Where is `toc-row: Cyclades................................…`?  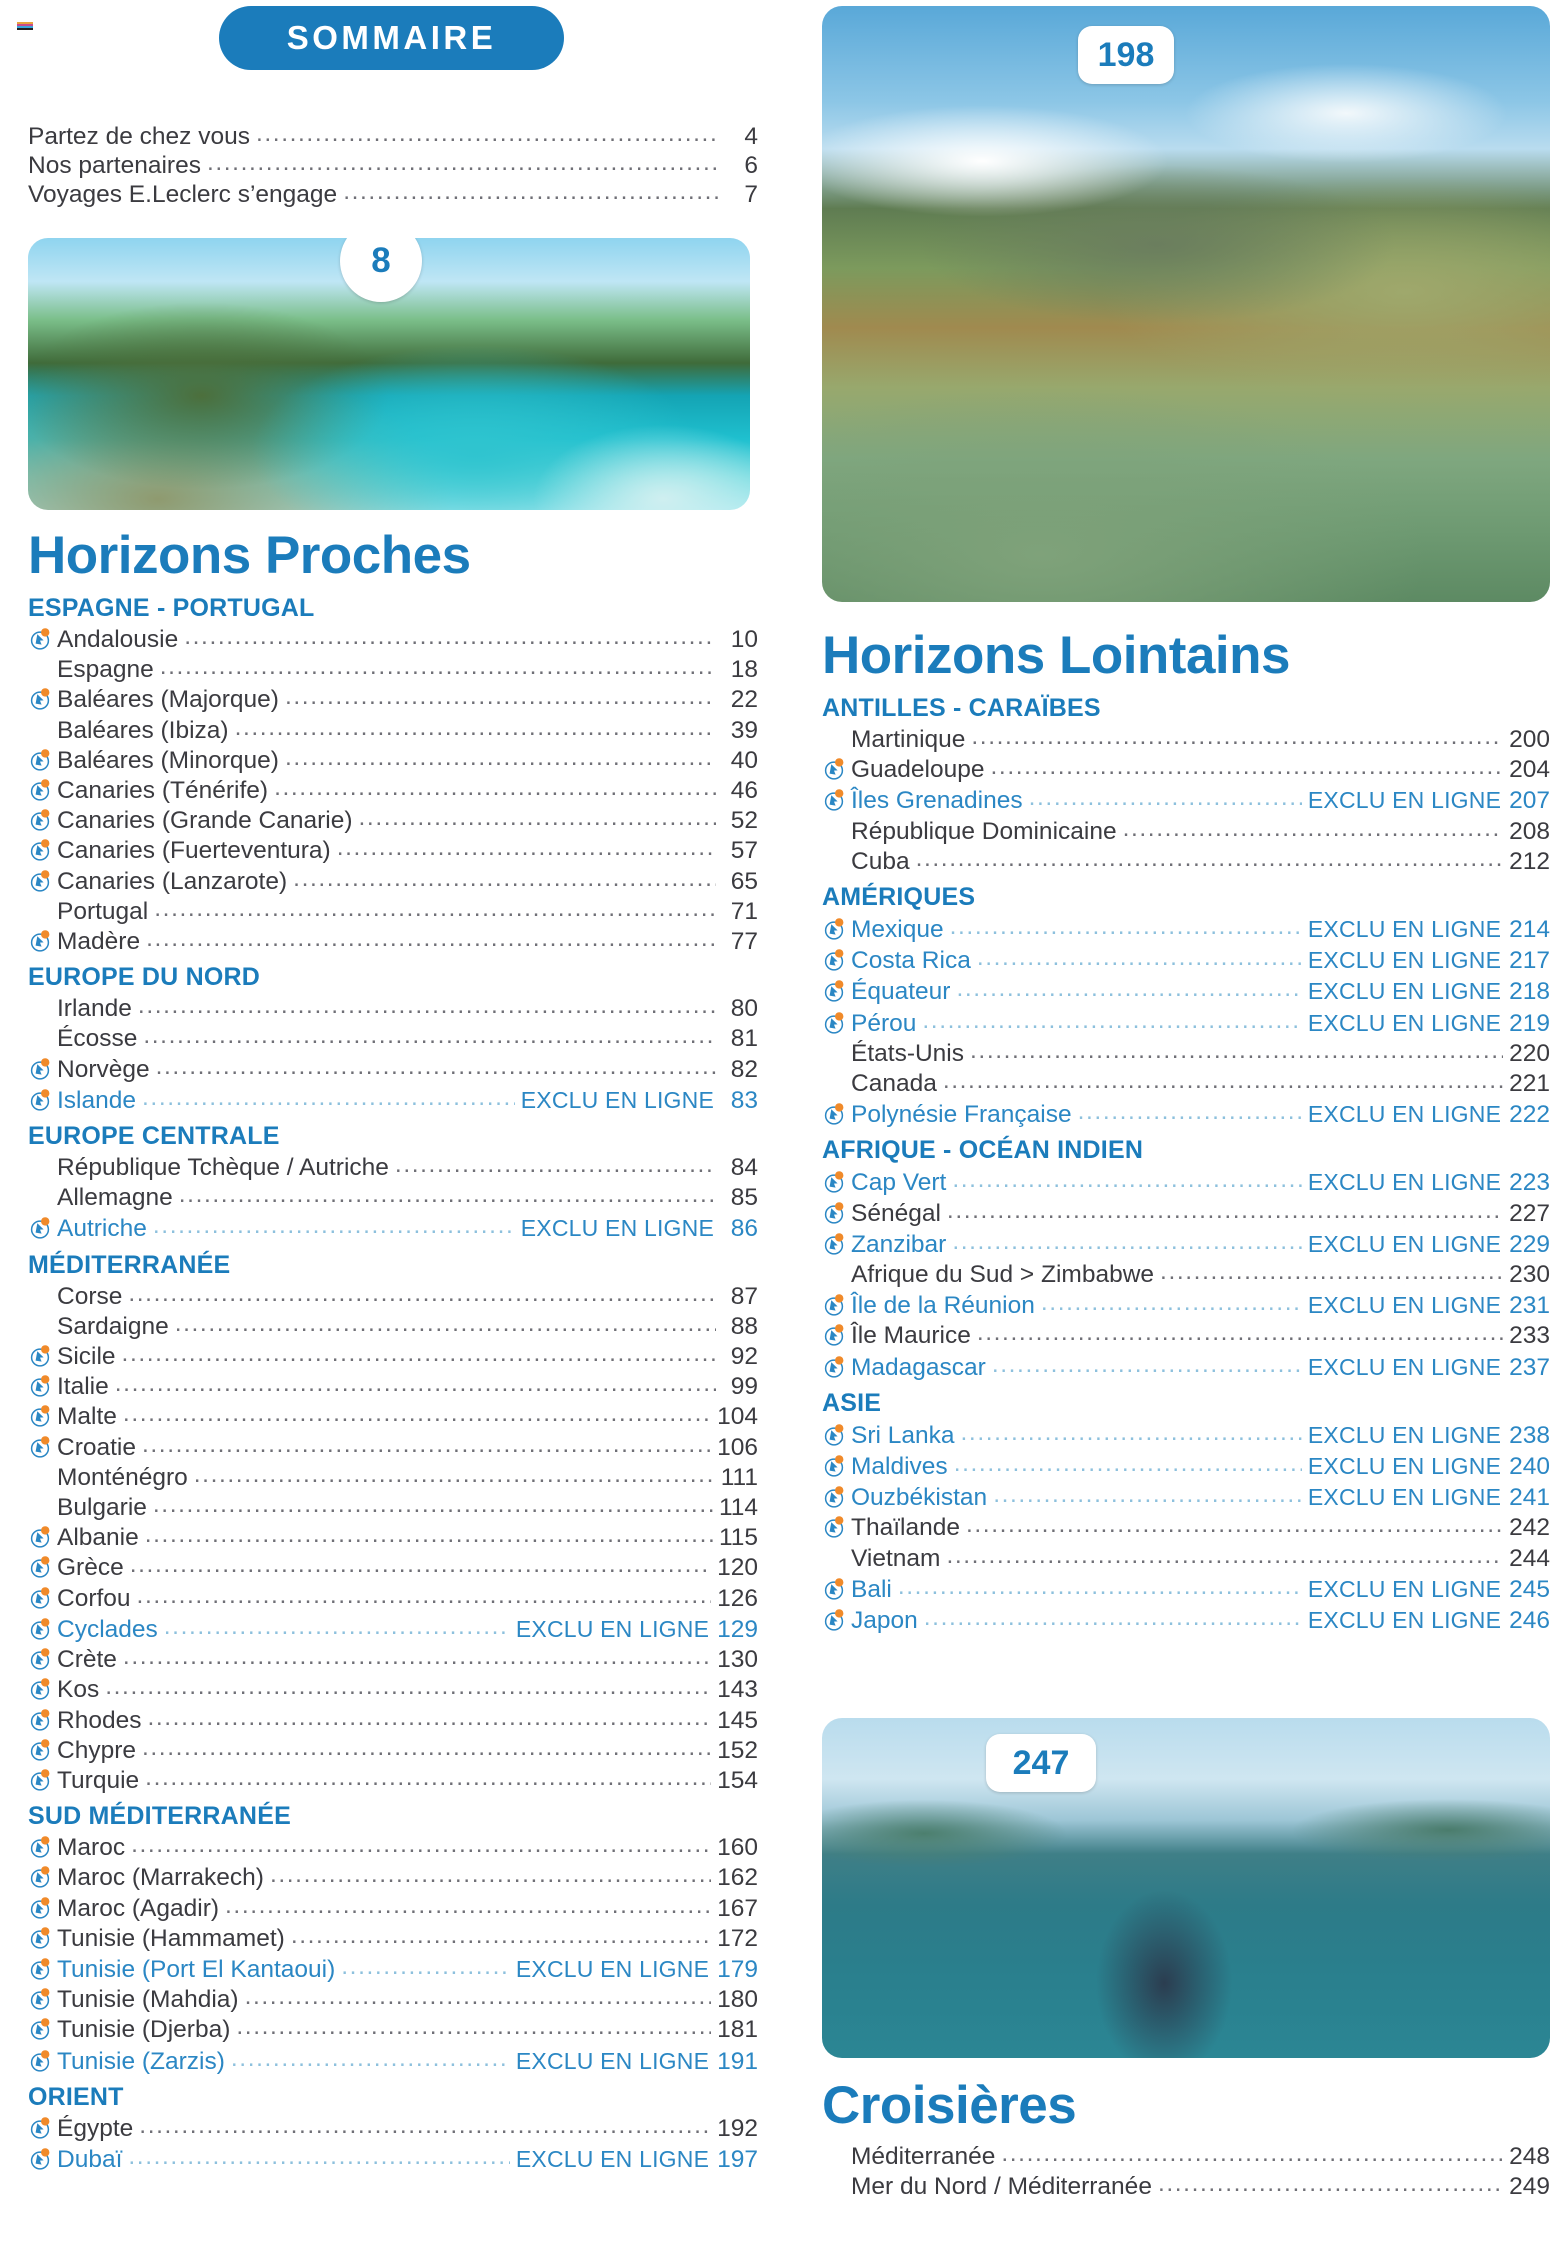 toc-row: Cyclades................................… is located at coordinates (393, 1629).